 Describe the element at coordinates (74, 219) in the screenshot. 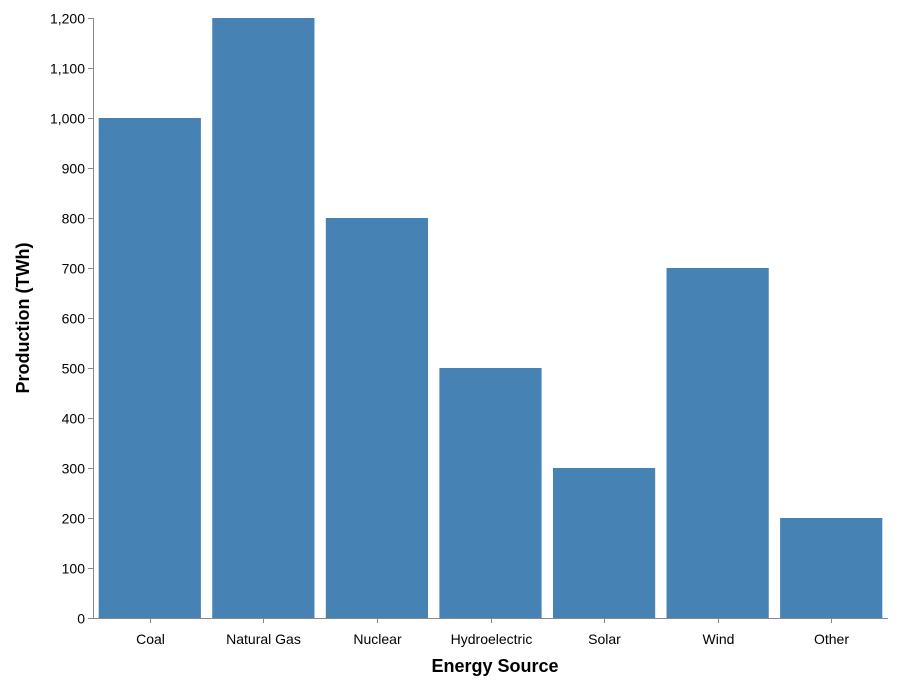

I see `y-tick-label: 800` at that location.